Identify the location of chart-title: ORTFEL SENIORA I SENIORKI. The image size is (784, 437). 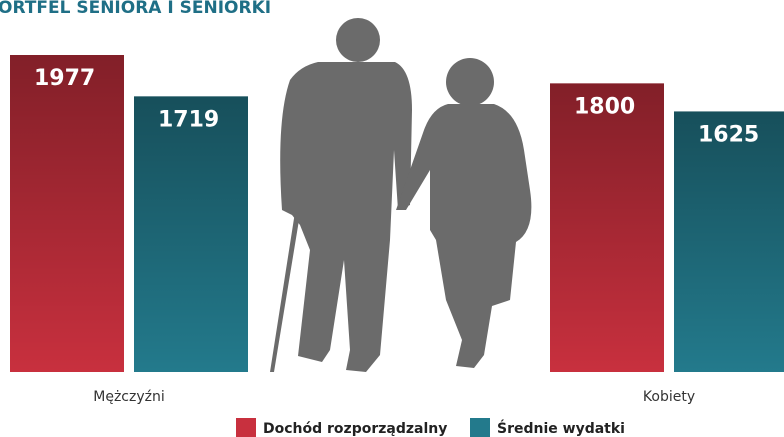
(135, 9).